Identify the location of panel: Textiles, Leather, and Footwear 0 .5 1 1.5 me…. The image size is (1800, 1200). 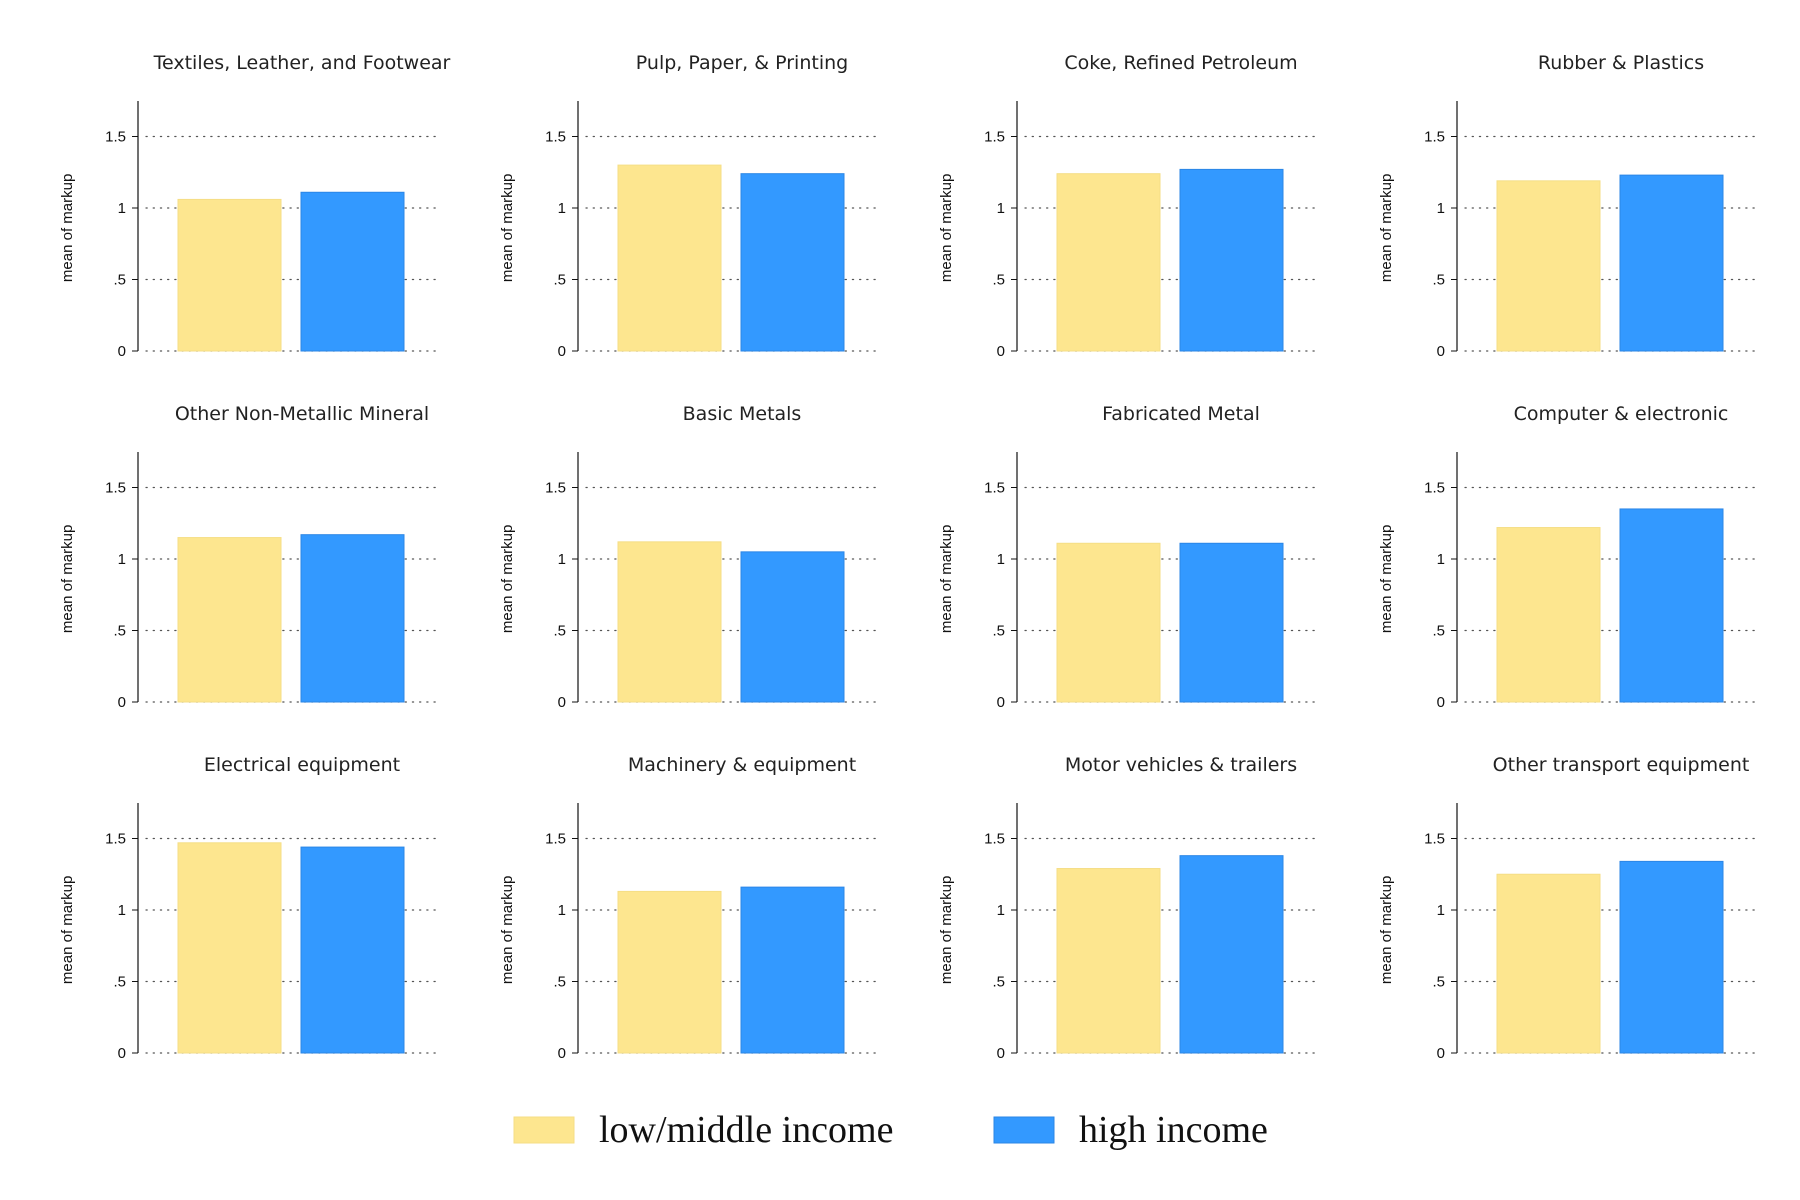
(255, 206).